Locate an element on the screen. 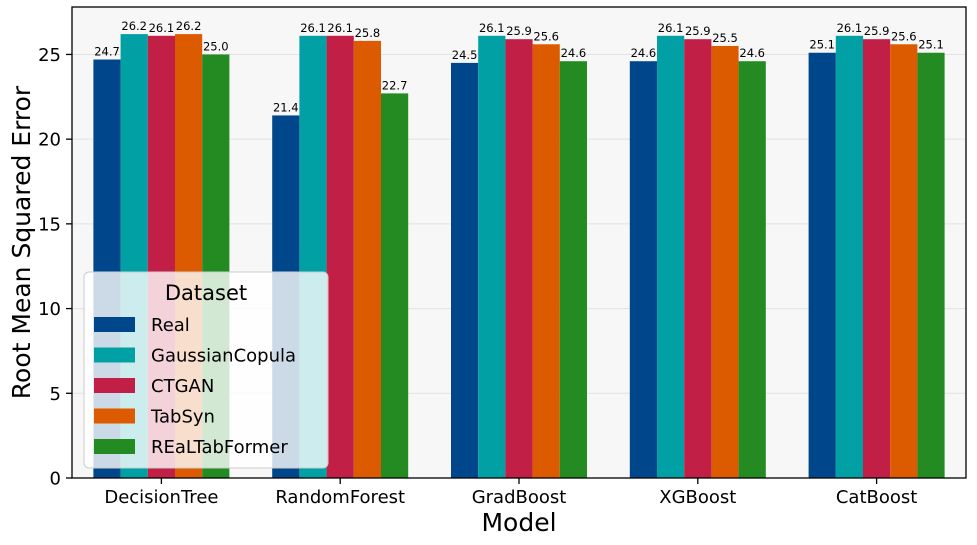 This screenshot has width=977, height=545. y-tick-label: 10 is located at coordinates (49, 309).